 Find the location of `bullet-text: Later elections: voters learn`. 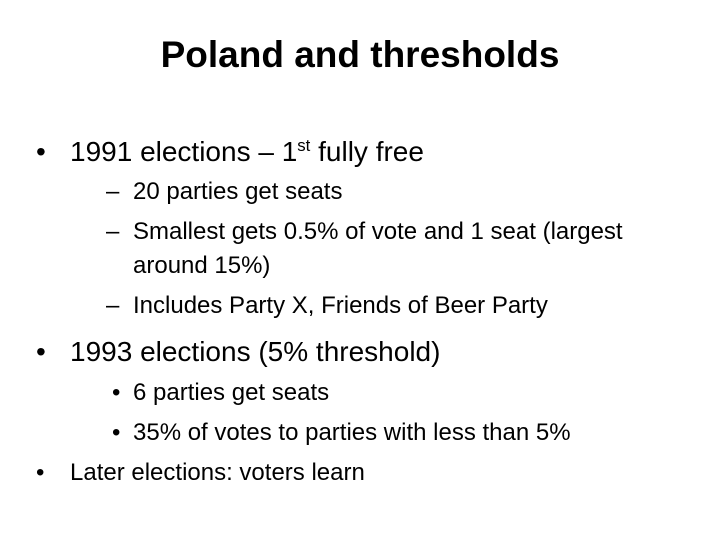

bullet-text: Later elections: voters learn is located at coordinates (217, 472).